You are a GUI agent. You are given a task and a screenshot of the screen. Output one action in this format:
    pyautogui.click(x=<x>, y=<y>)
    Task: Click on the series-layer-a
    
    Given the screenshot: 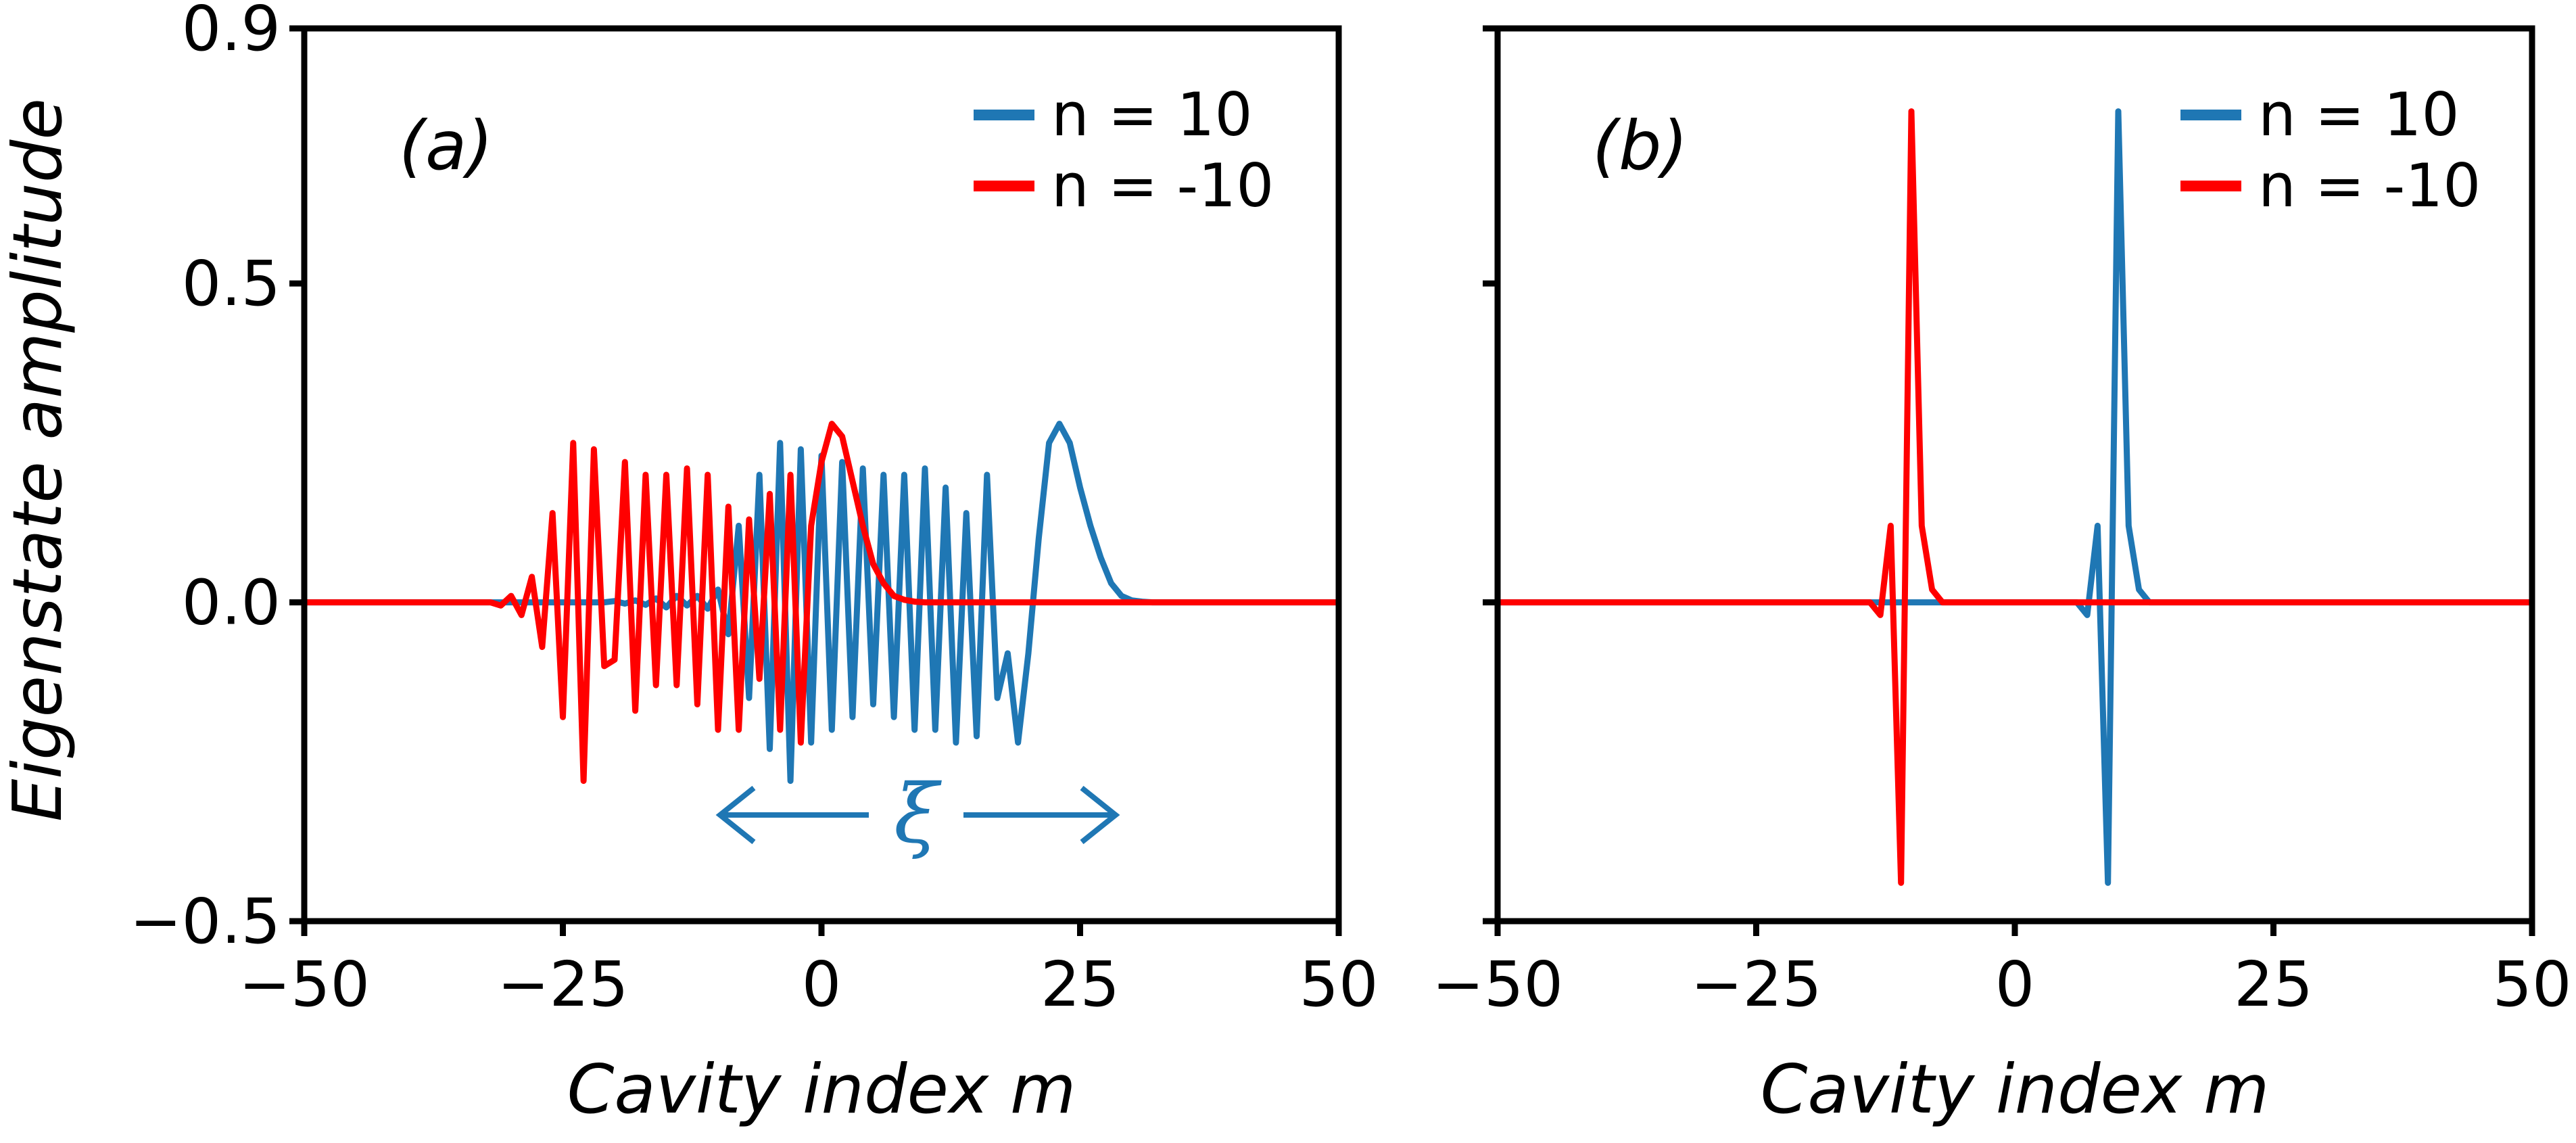 What is the action you would take?
    pyautogui.click(x=821, y=603)
    